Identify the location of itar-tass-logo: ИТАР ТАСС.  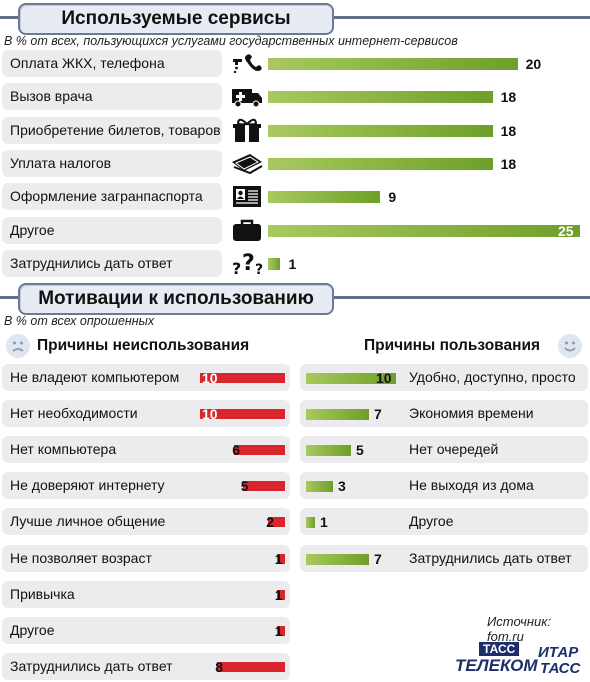
(559, 660).